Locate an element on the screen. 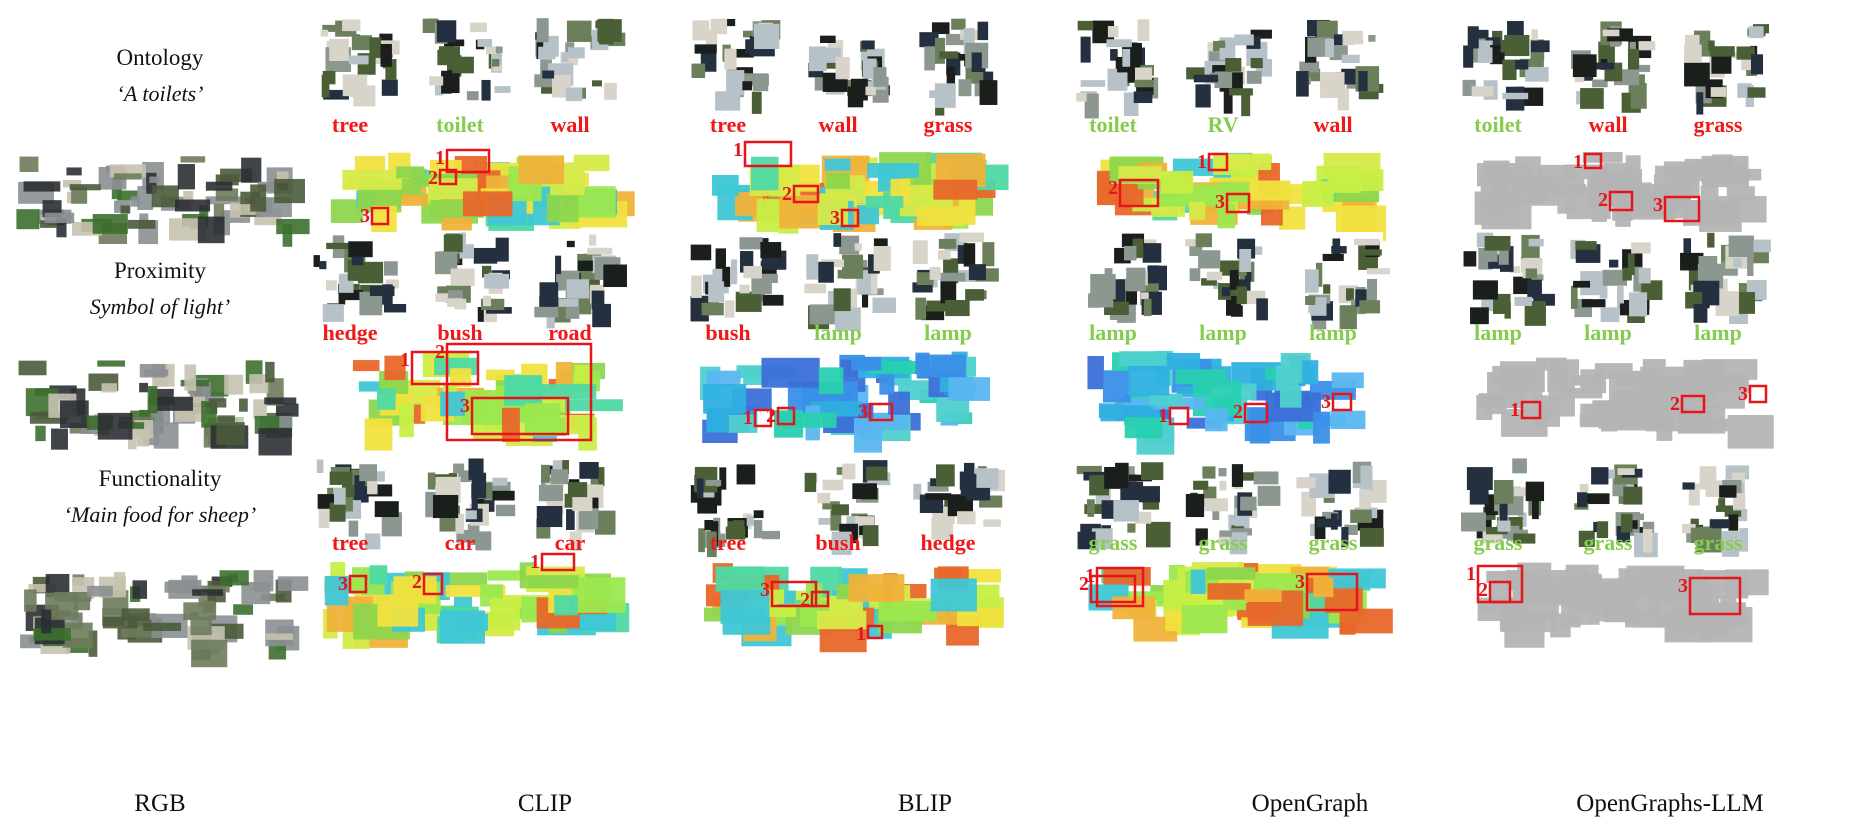 The width and height of the screenshot is (1852, 827). query-text: Symbol of light’ is located at coordinates (160, 306).